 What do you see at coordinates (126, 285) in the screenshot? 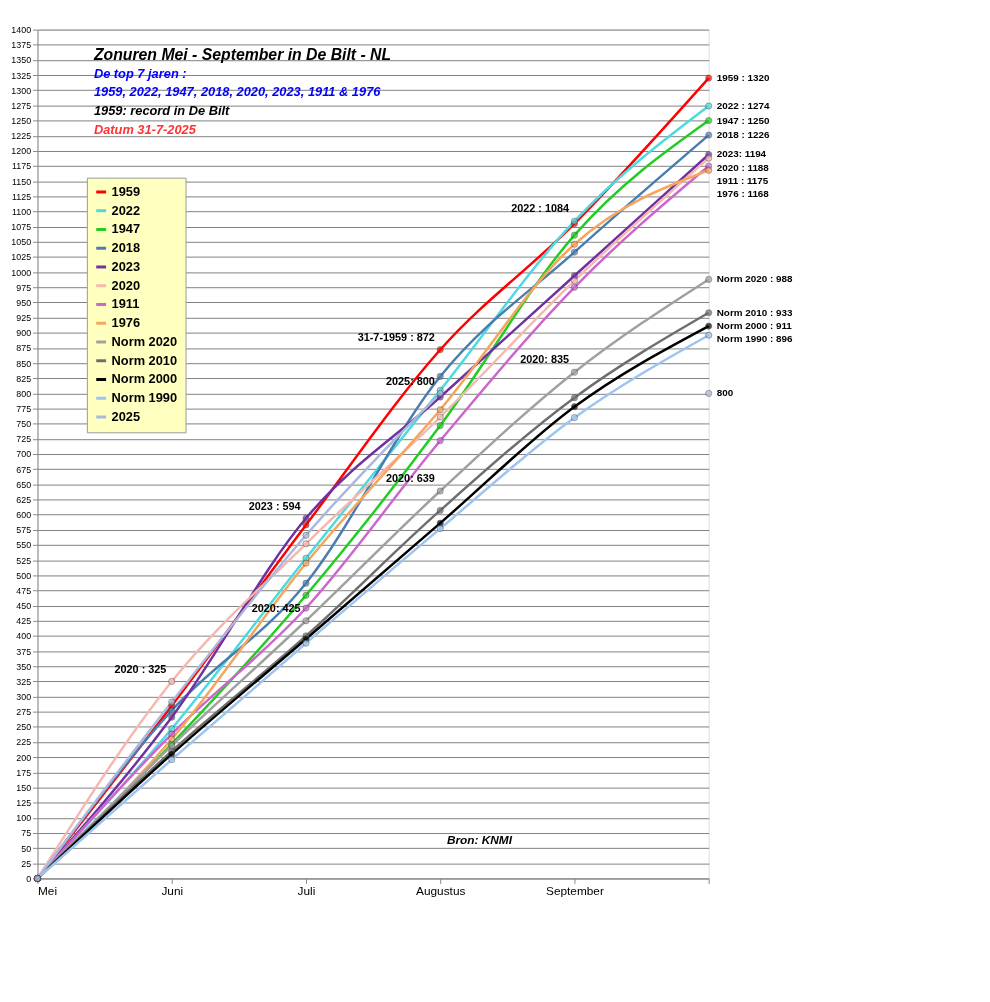
I see `legend-label: 2020` at bounding box center [126, 285].